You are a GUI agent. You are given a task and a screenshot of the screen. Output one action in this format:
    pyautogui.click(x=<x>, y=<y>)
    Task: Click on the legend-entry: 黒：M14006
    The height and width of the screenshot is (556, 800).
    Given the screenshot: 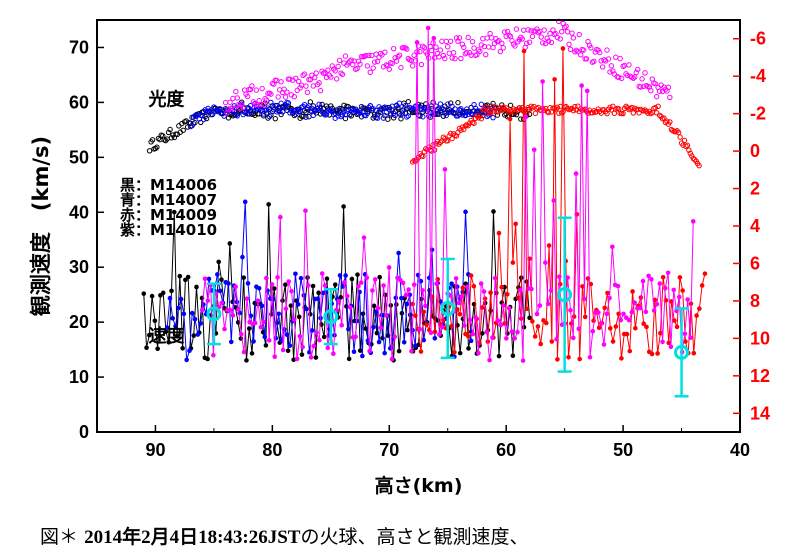 What is the action you would take?
    pyautogui.click(x=168, y=185)
    